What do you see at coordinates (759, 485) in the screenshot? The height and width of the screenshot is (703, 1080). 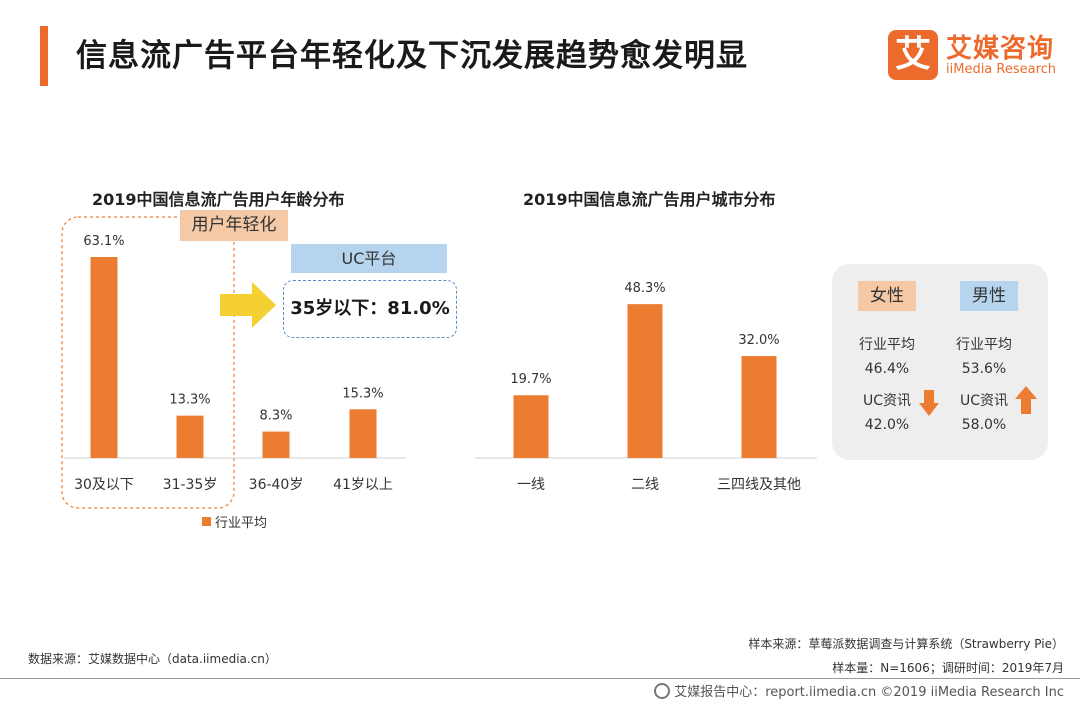 I see `city-category-label: 三四线及其他` at bounding box center [759, 485].